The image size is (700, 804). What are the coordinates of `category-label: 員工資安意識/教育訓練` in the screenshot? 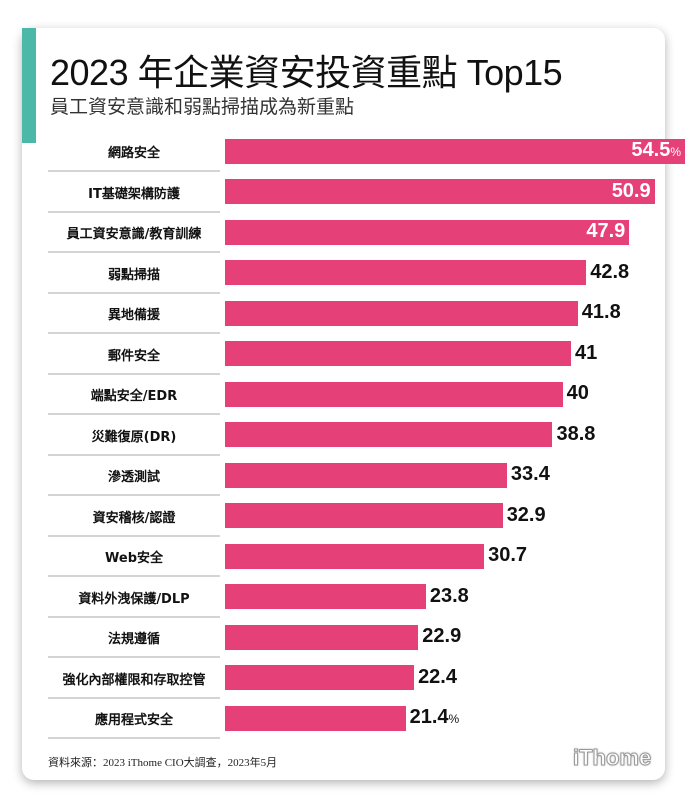 It's located at (134, 234).